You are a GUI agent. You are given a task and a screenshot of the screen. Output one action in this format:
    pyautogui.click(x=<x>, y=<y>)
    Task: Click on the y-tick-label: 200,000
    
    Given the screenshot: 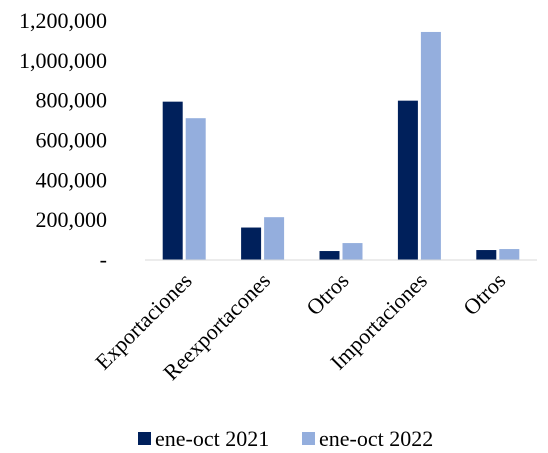 What is the action you would take?
    pyautogui.click(x=72, y=219)
    